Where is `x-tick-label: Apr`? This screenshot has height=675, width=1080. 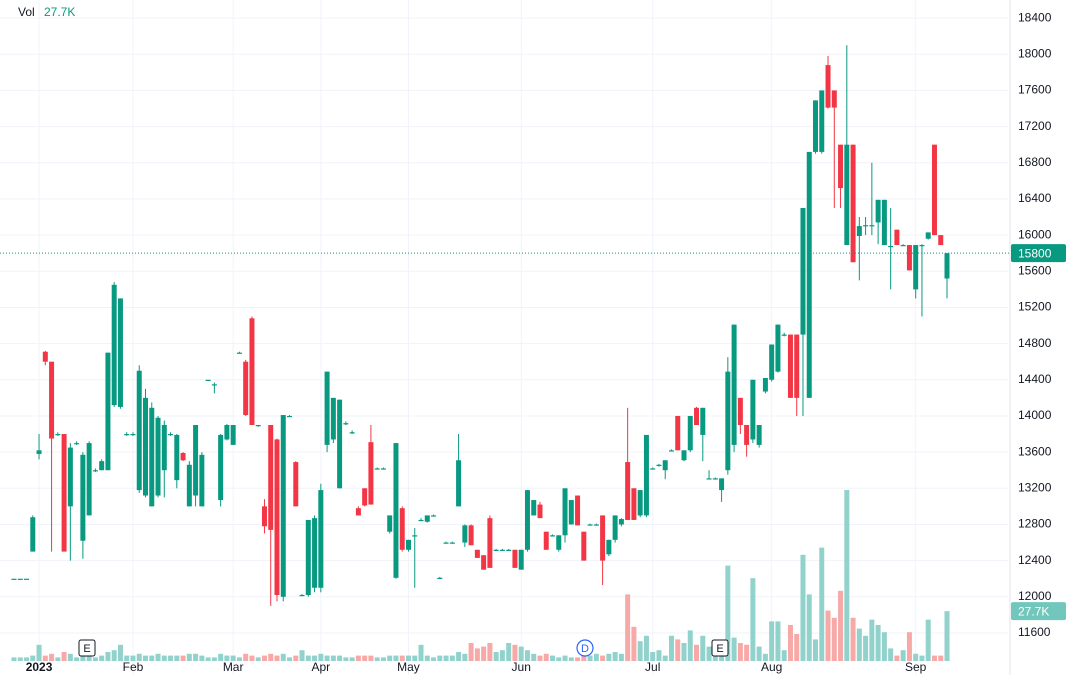
x-tick-label: Apr is located at coordinates (320, 667).